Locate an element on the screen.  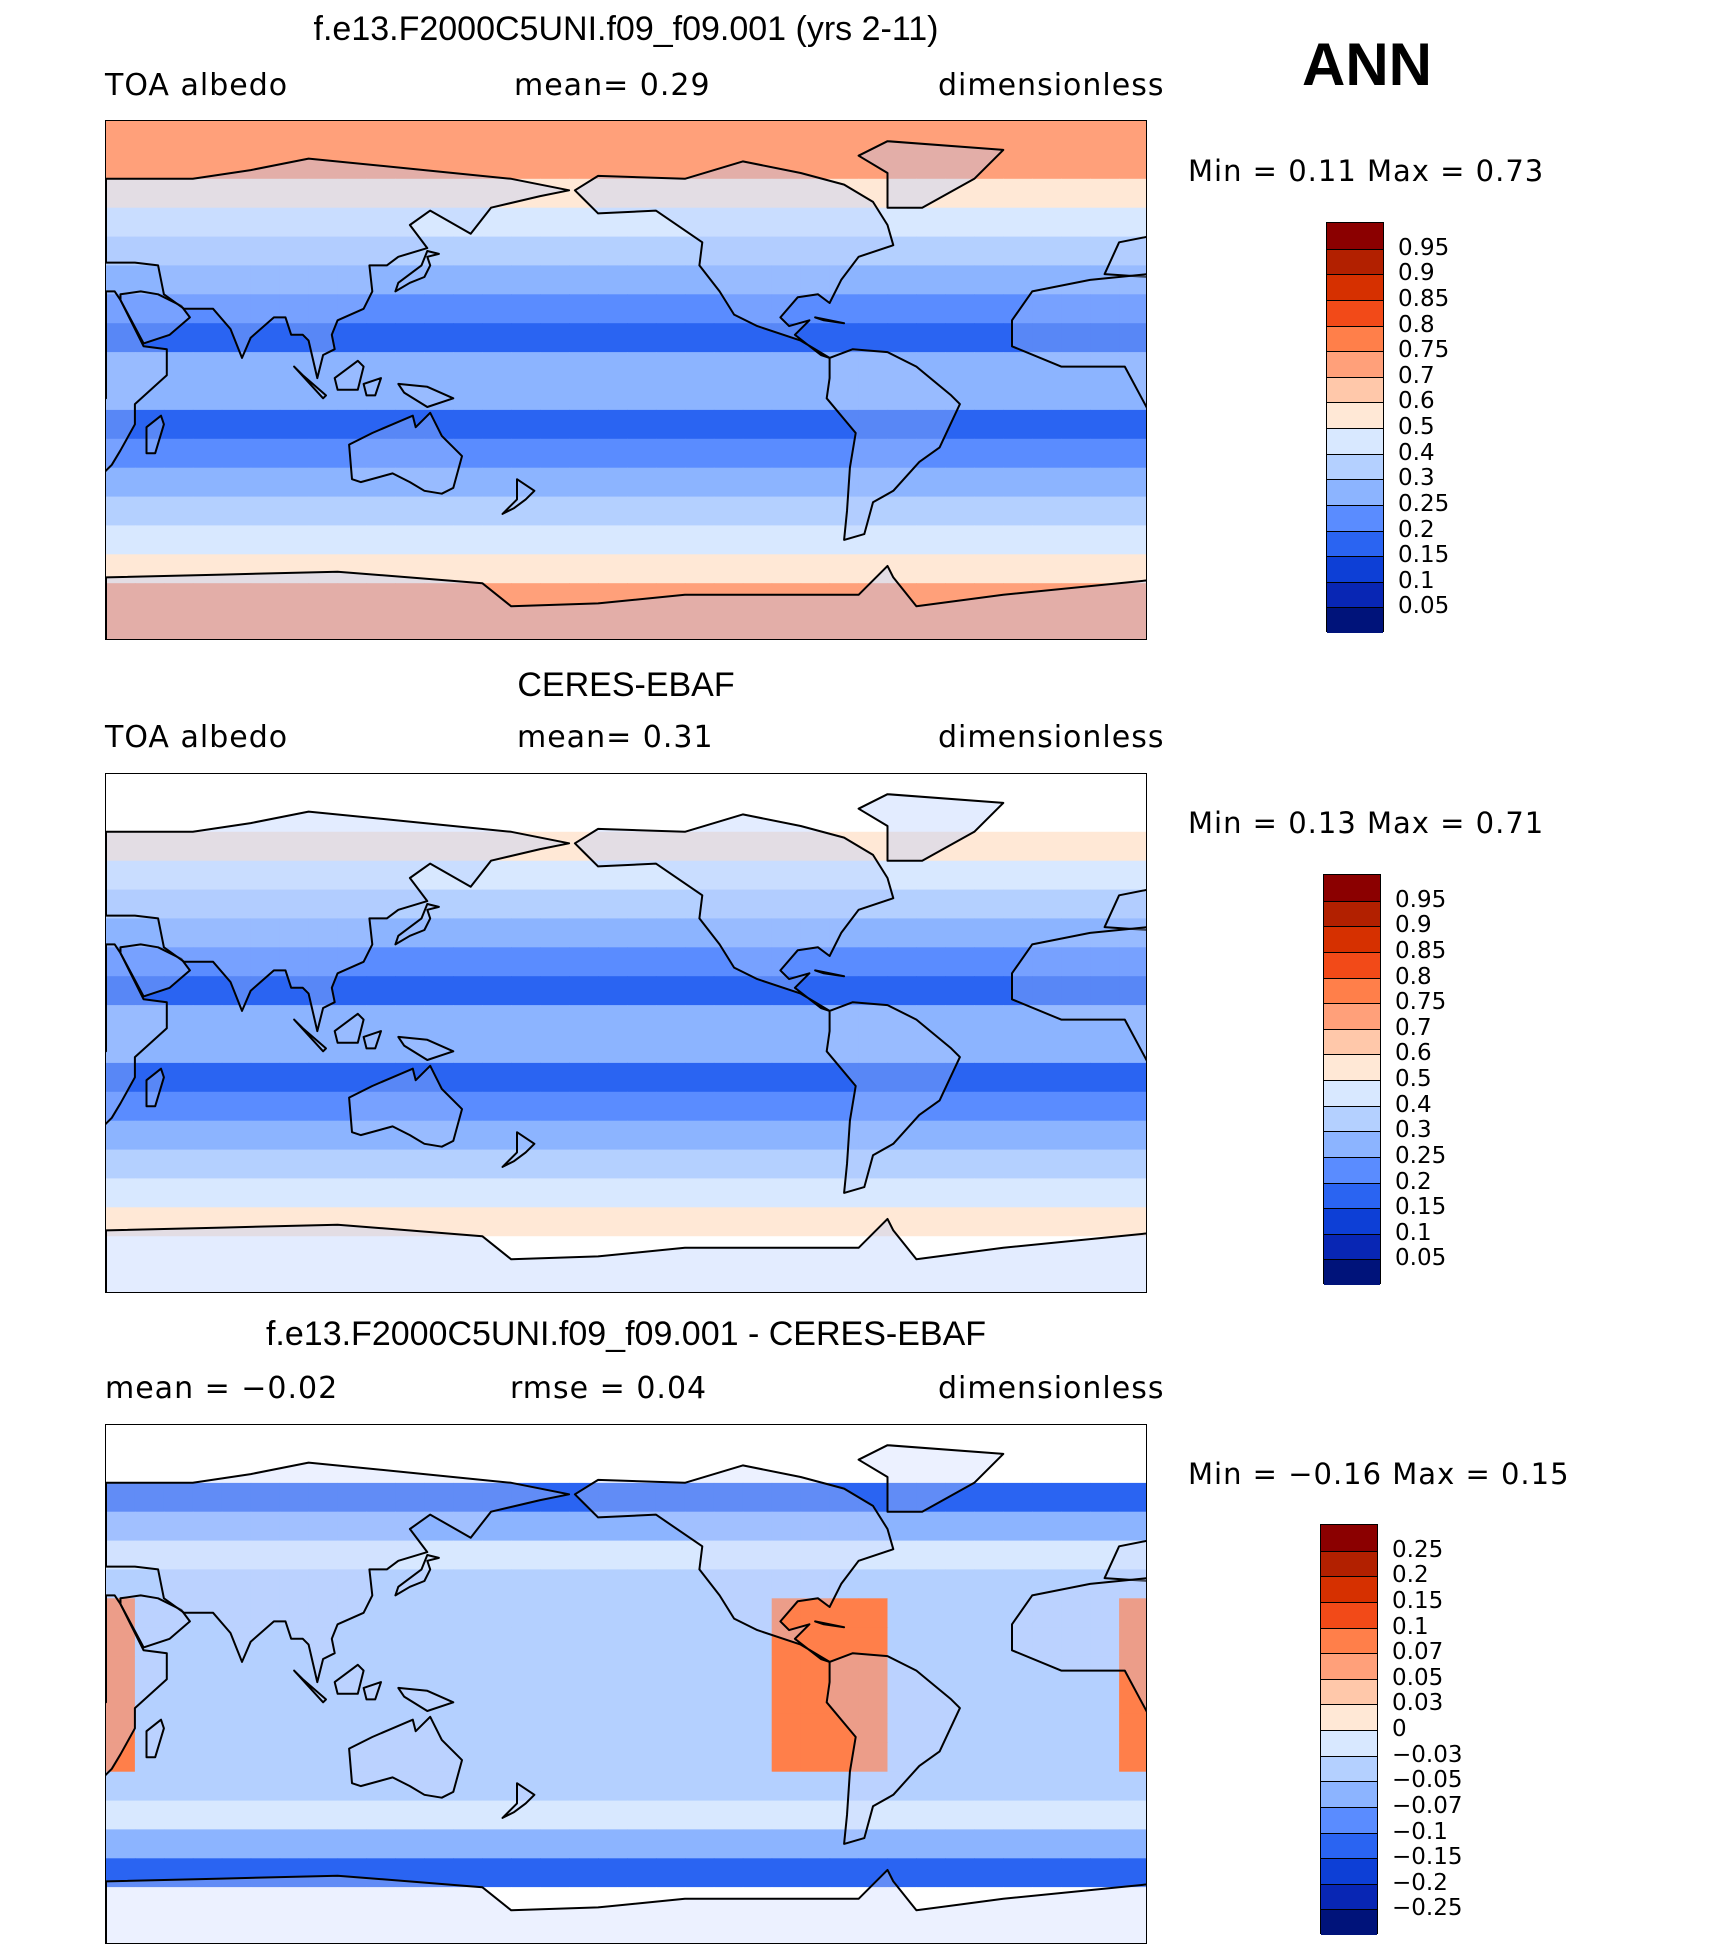
colorbar-label: 0.15 is located at coordinates (1418, 1600).